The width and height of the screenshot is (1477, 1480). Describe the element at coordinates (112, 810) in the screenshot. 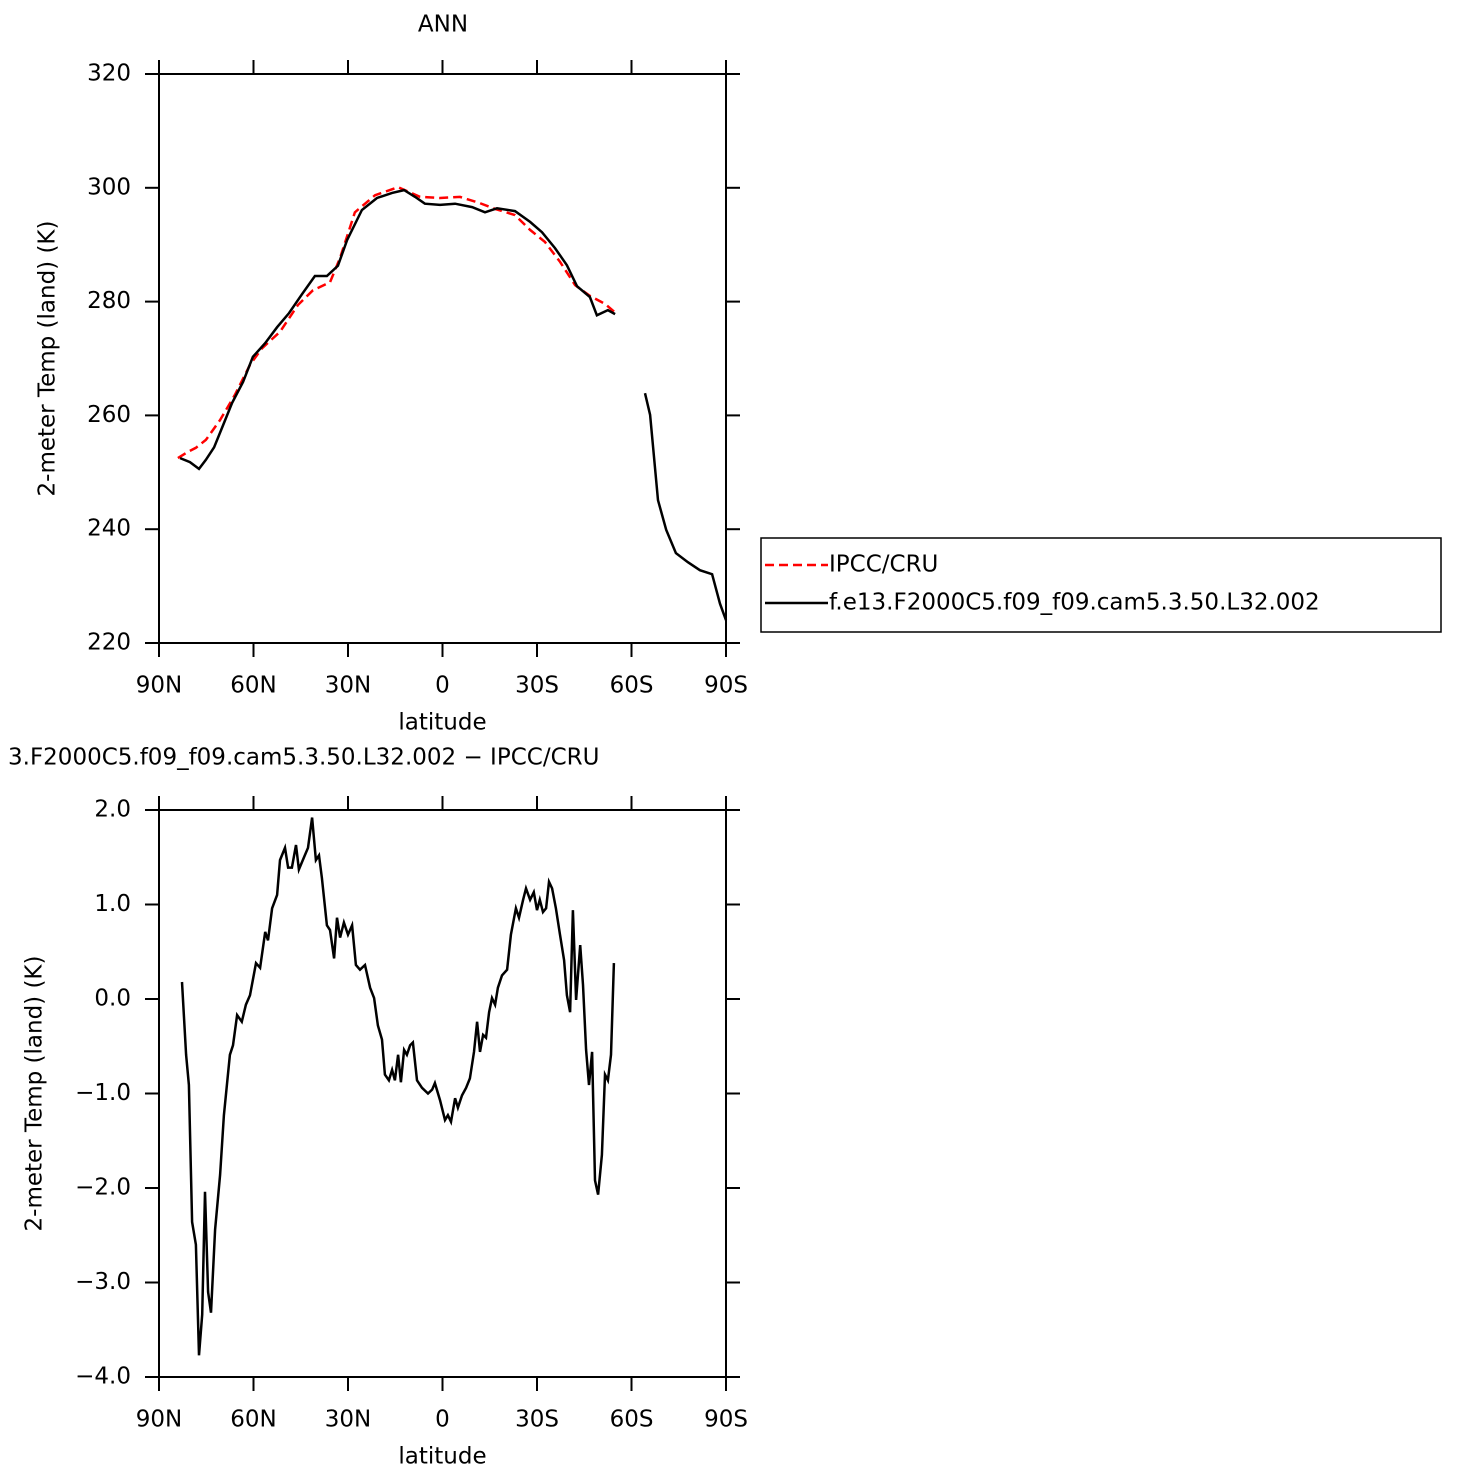

I see `y-tick-label: 2.0` at that location.